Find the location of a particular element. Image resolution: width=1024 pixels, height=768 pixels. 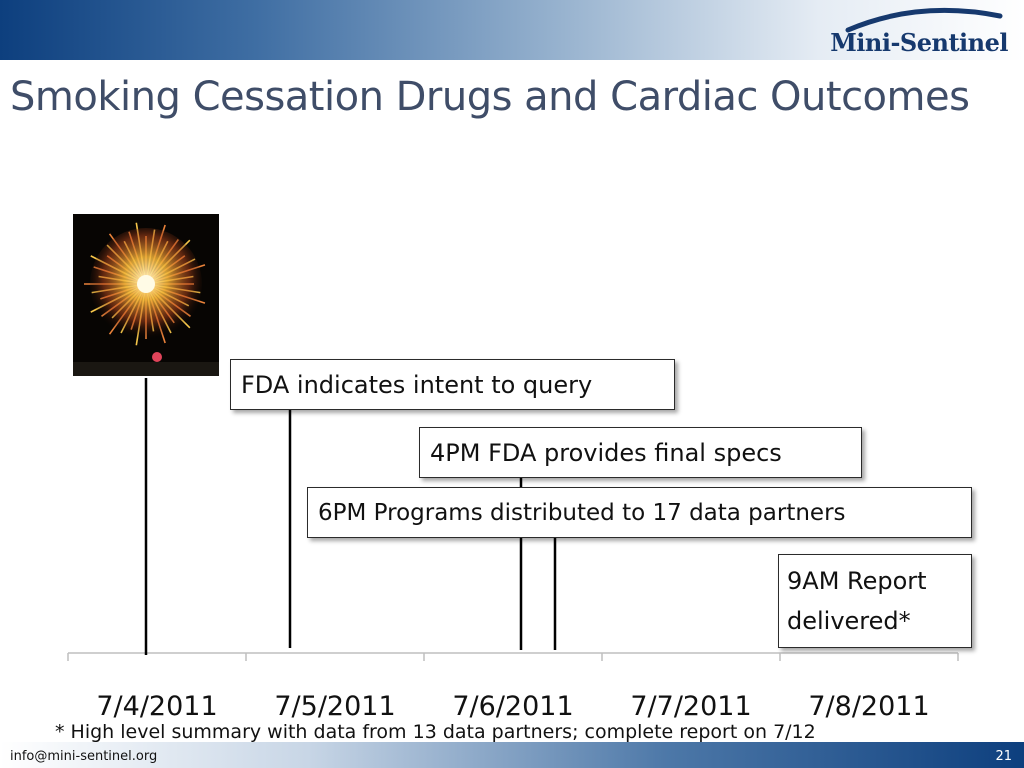

tick-label: 7/6/2011 is located at coordinates (512, 706).